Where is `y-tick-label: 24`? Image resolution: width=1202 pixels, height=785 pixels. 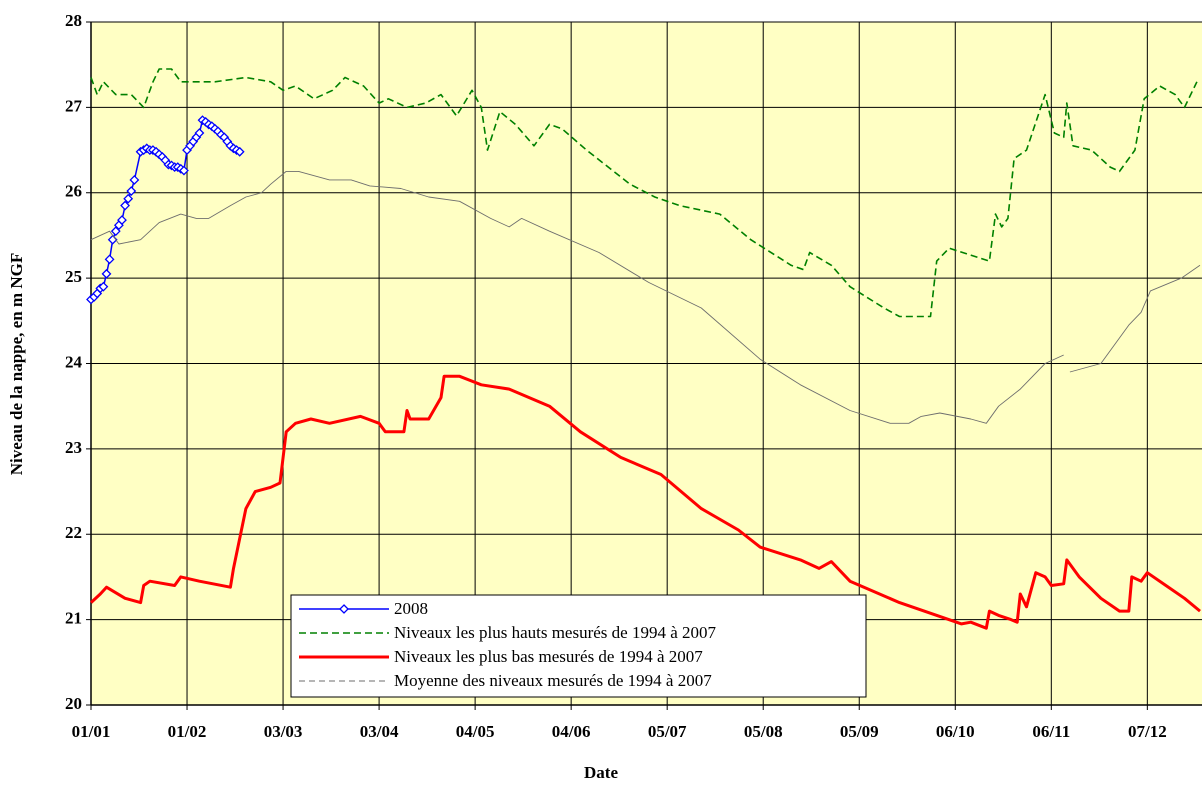
y-tick-label: 24 is located at coordinates (74, 361).